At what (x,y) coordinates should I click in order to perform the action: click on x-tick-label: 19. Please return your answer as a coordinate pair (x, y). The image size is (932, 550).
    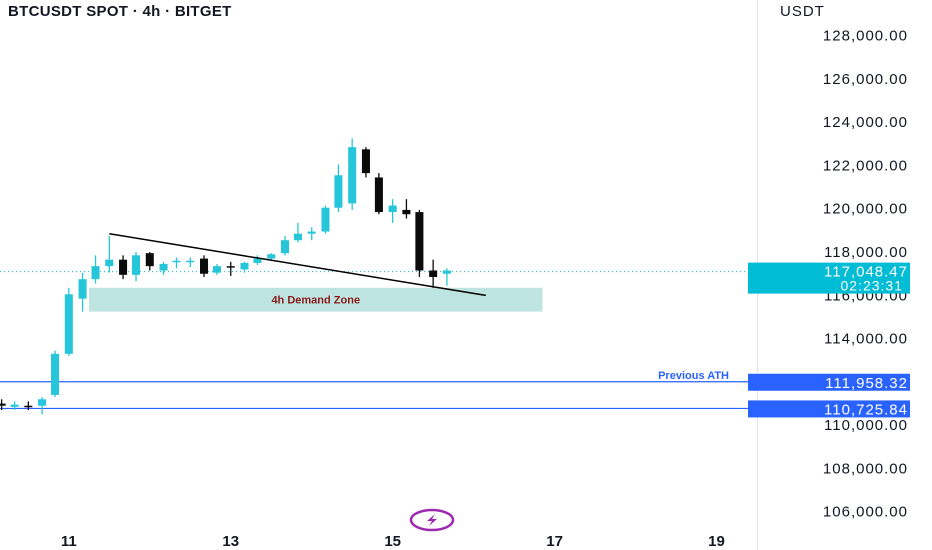
    Looking at the image, I should click on (716, 541).